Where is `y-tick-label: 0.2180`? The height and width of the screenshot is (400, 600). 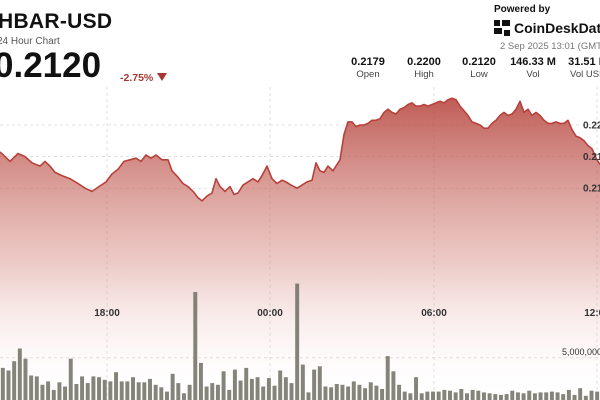
y-tick-label: 0.2180 is located at coordinates (591, 157).